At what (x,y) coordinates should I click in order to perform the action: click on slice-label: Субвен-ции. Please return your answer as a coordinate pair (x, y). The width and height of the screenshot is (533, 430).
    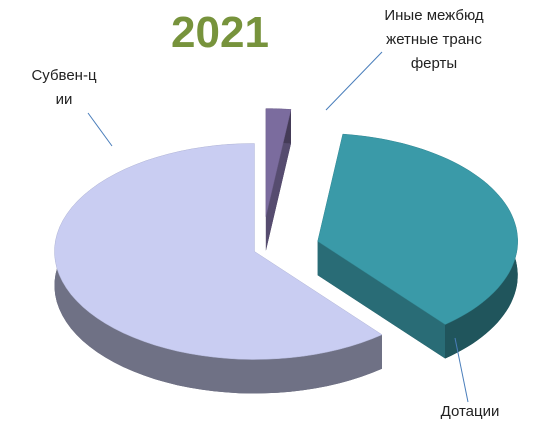
    Looking at the image, I should click on (64, 87).